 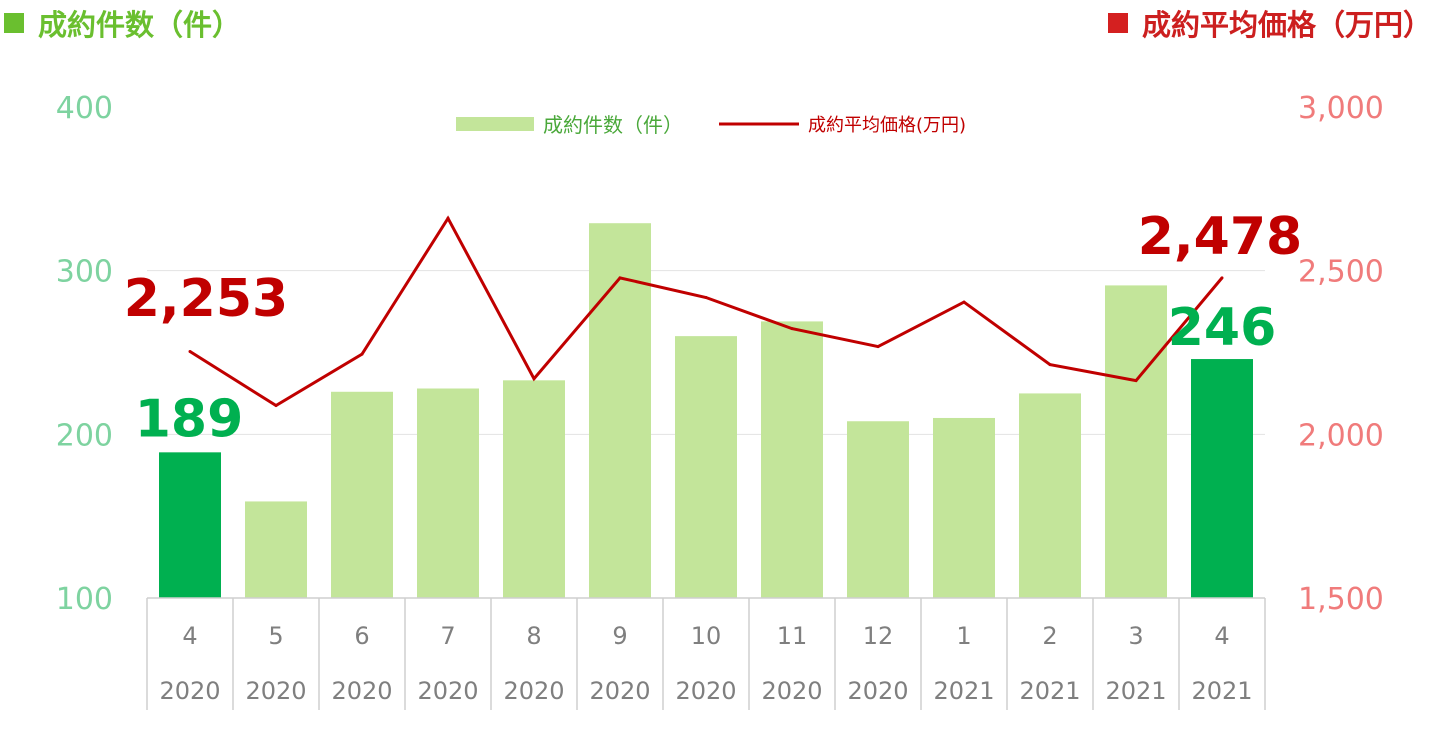 What do you see at coordinates (275, 636) in the screenshot?
I see `month-tick-label: 5` at bounding box center [275, 636].